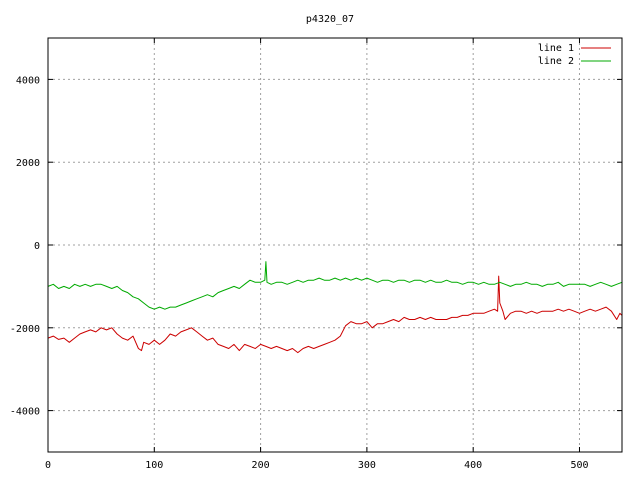 Image resolution: width=640 pixels, height=480 pixels. Describe the element at coordinates (25, 329) in the screenshot. I see `y-tick-label: -2000` at that location.